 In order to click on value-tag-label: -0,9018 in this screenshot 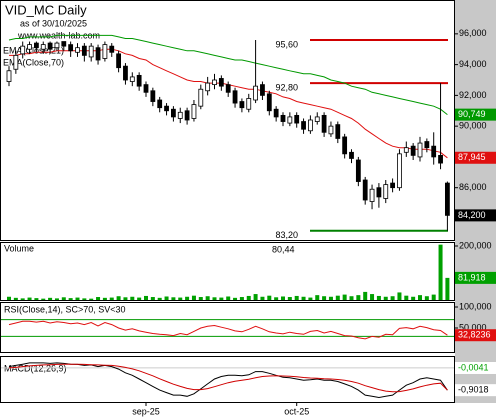, I will do `click(473, 390)`.